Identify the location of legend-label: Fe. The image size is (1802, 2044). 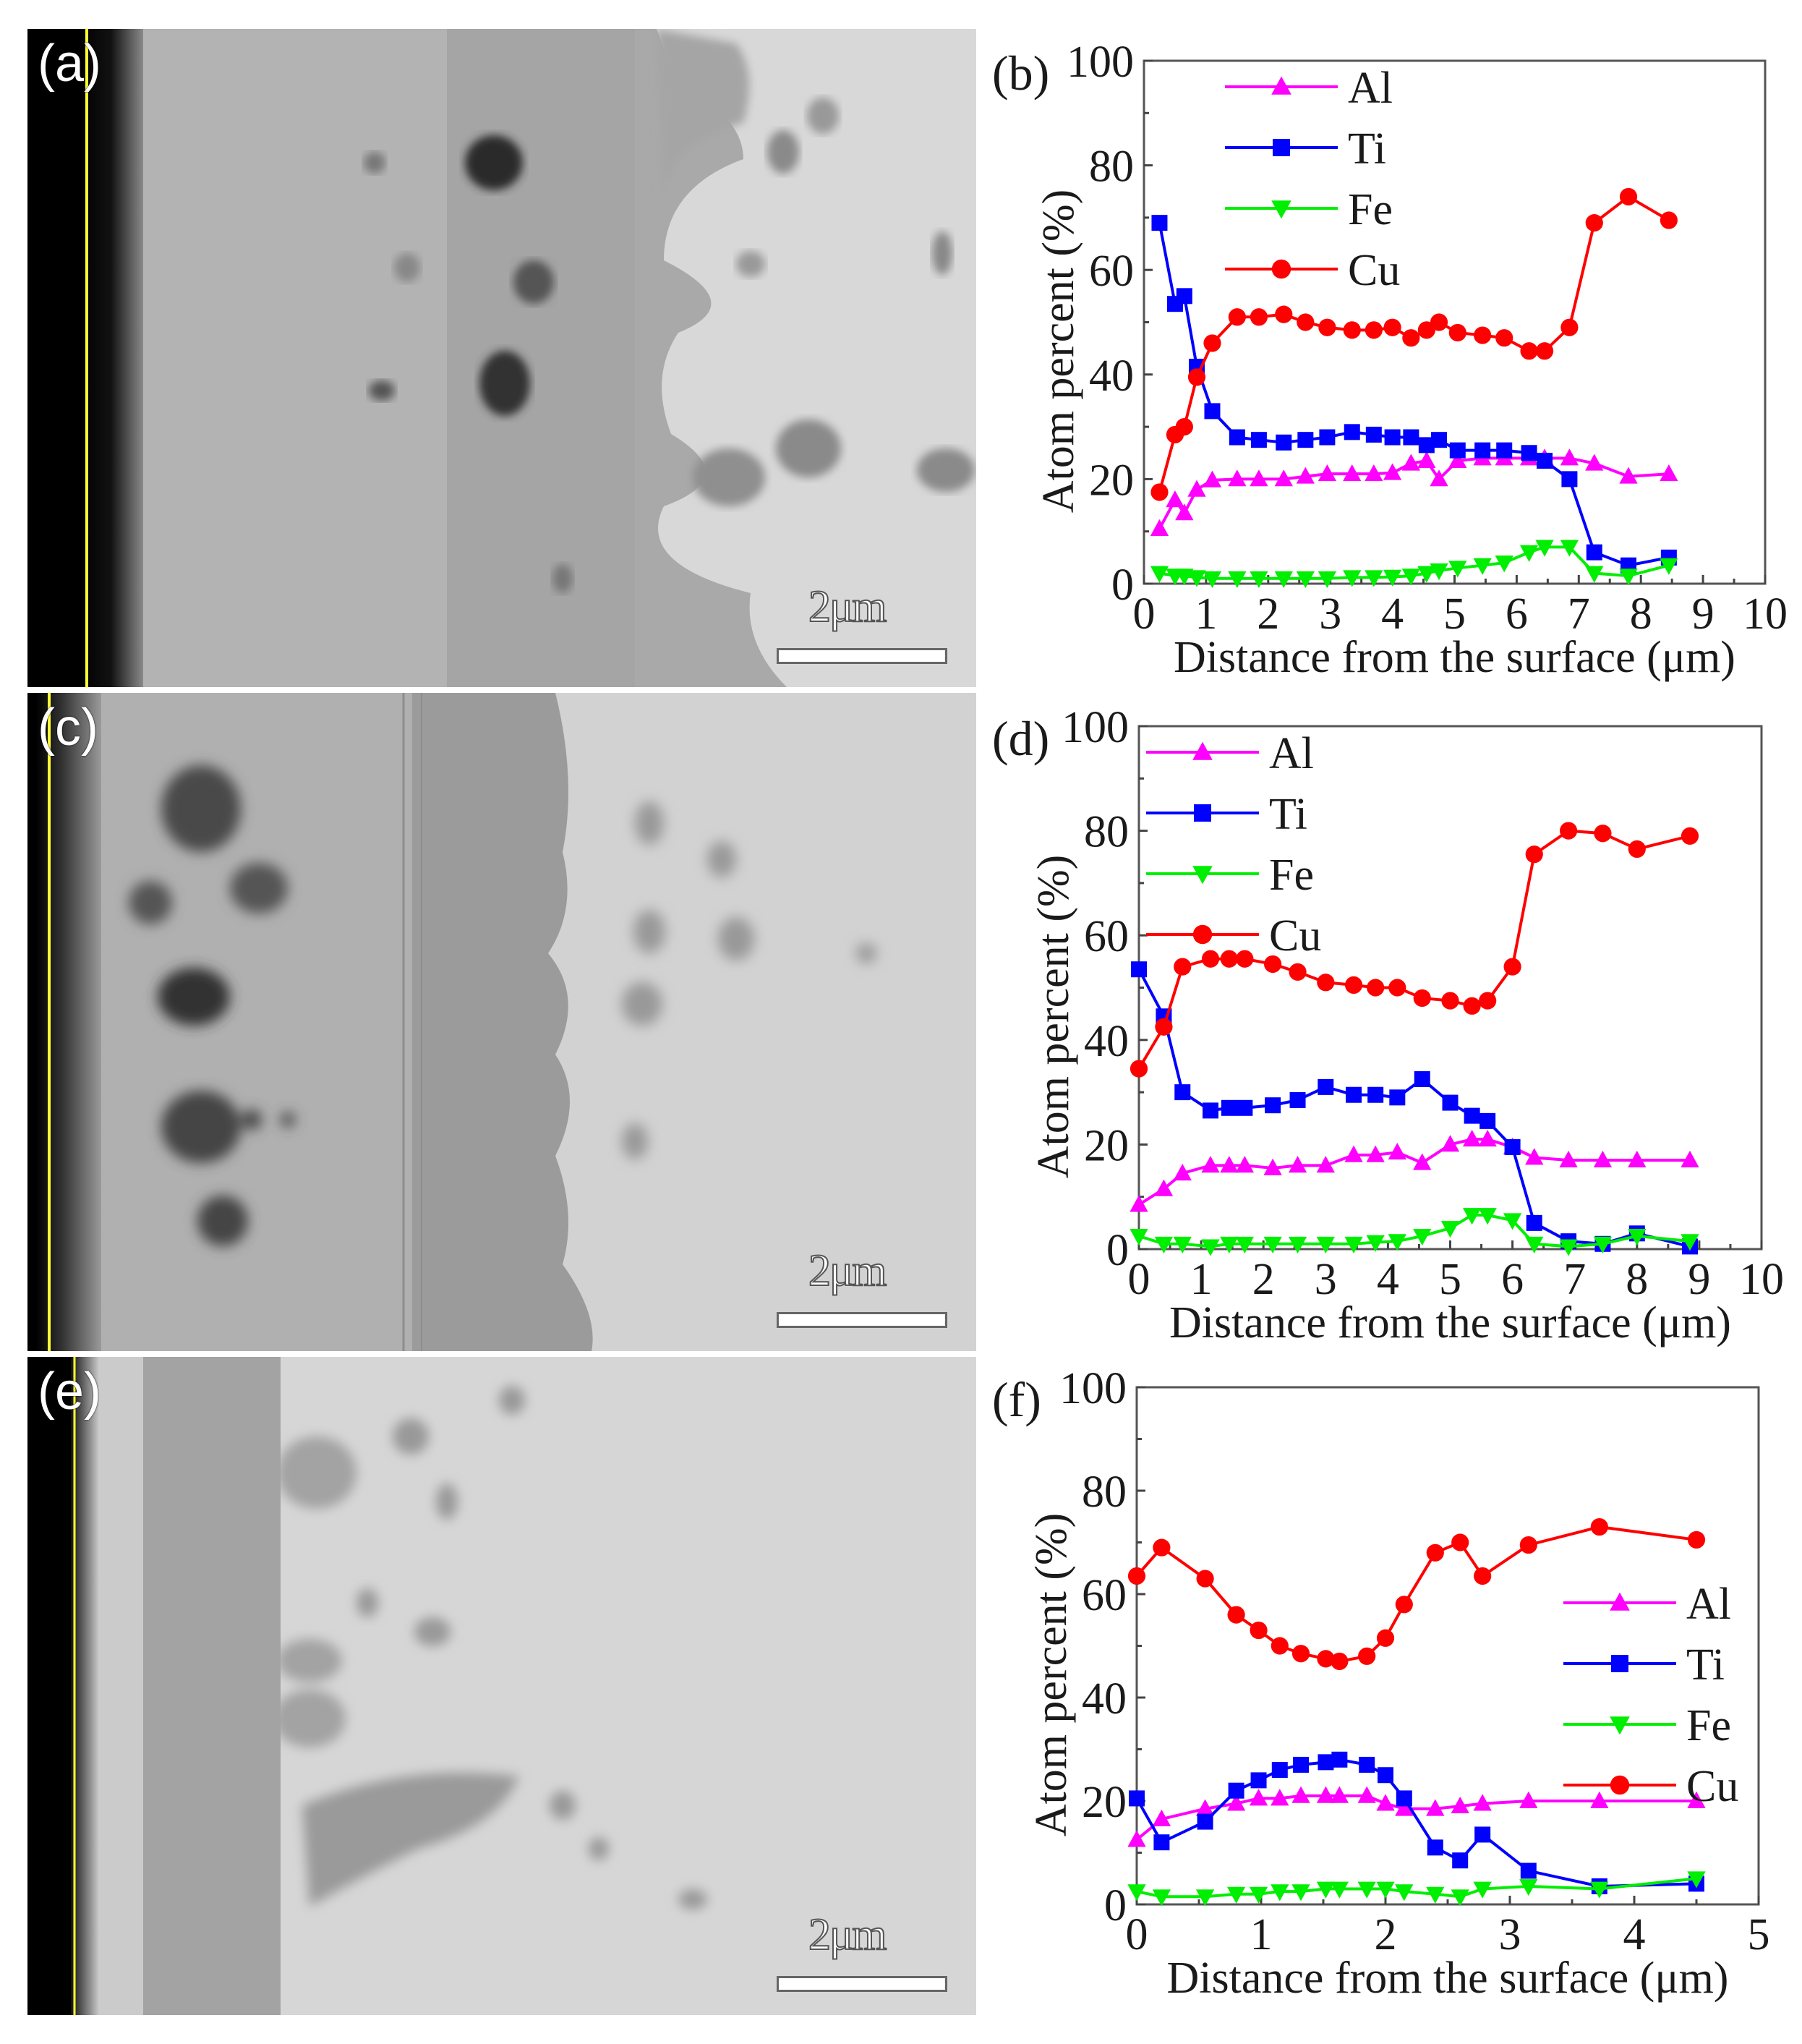
(1370, 209).